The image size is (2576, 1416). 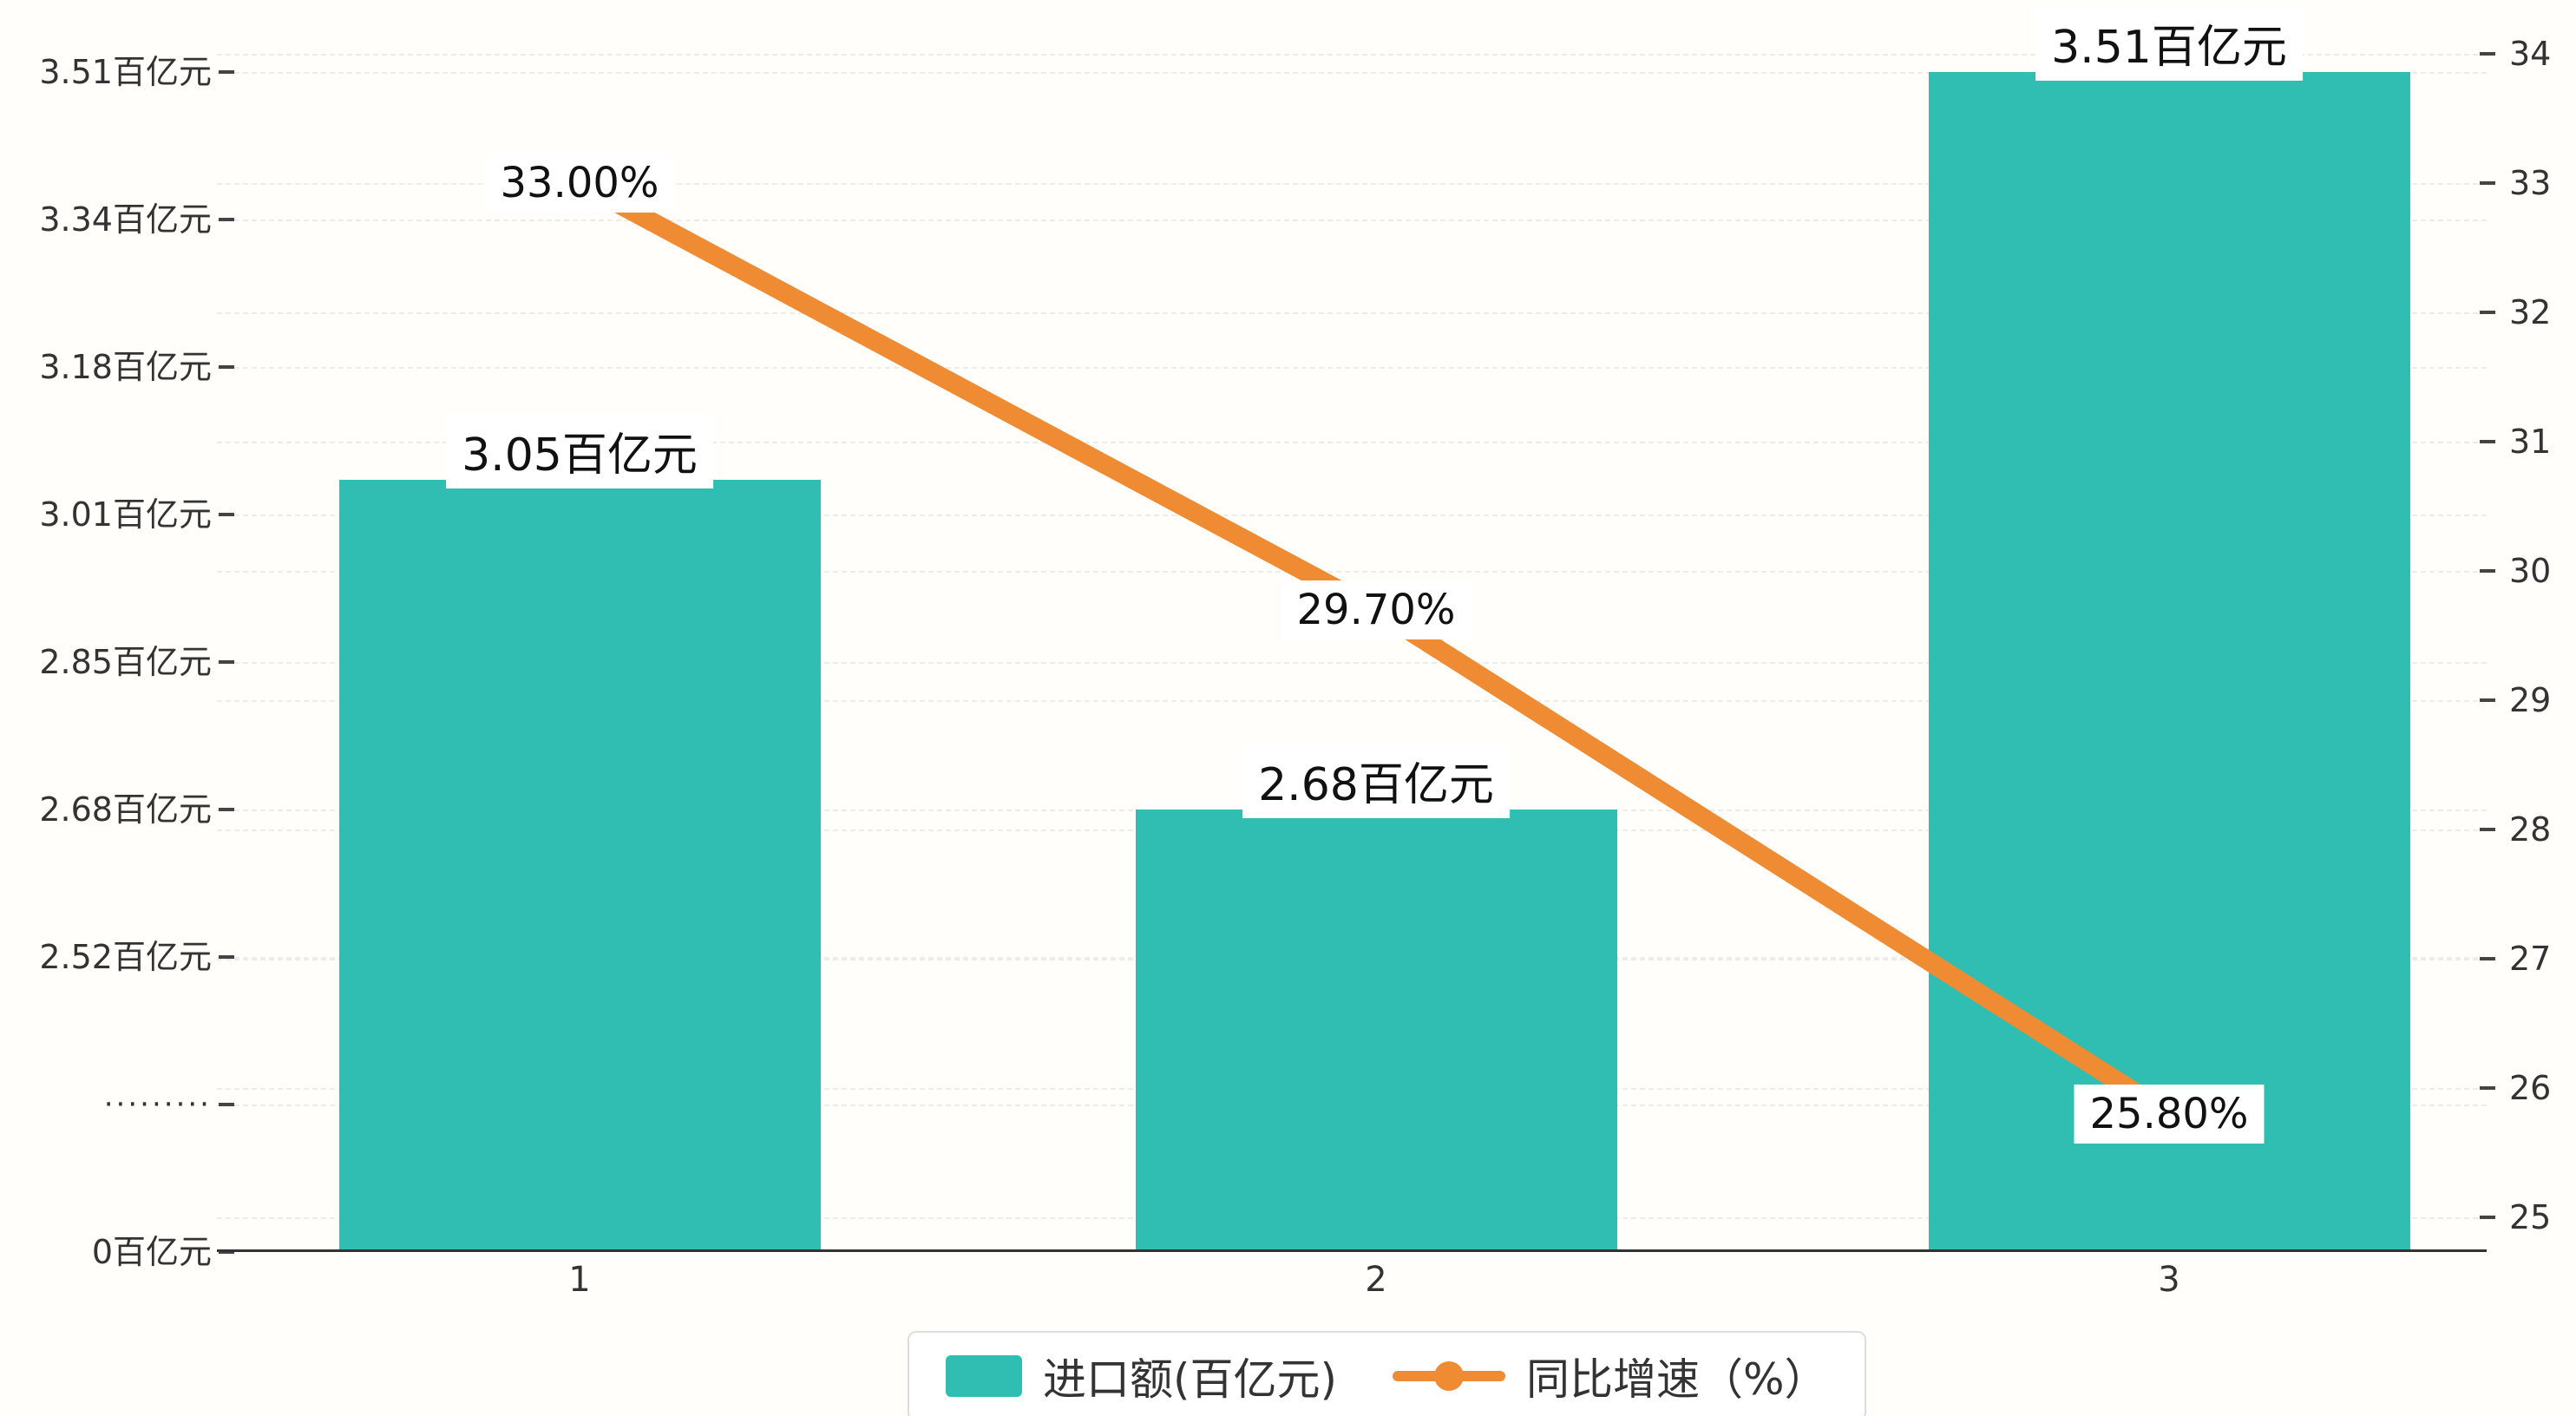 What do you see at coordinates (2169, 1280) in the screenshot?
I see `category-label: 3` at bounding box center [2169, 1280].